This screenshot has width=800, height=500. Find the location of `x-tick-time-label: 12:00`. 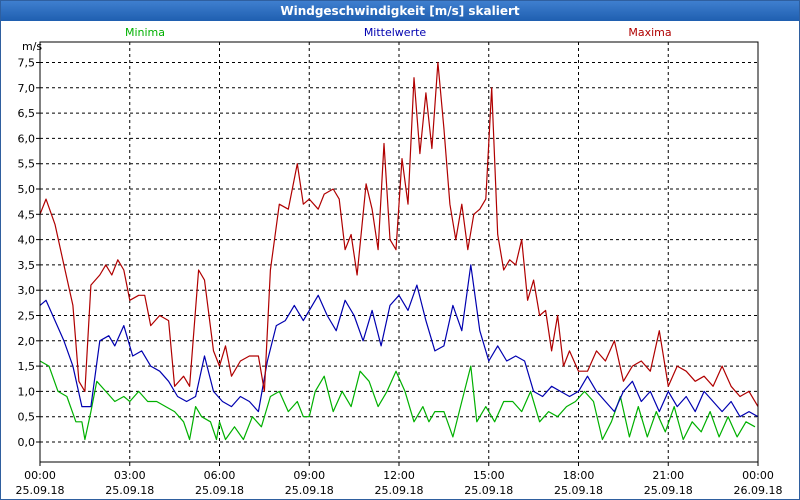

x-tick-time-label: 12:00 is located at coordinates (399, 475).